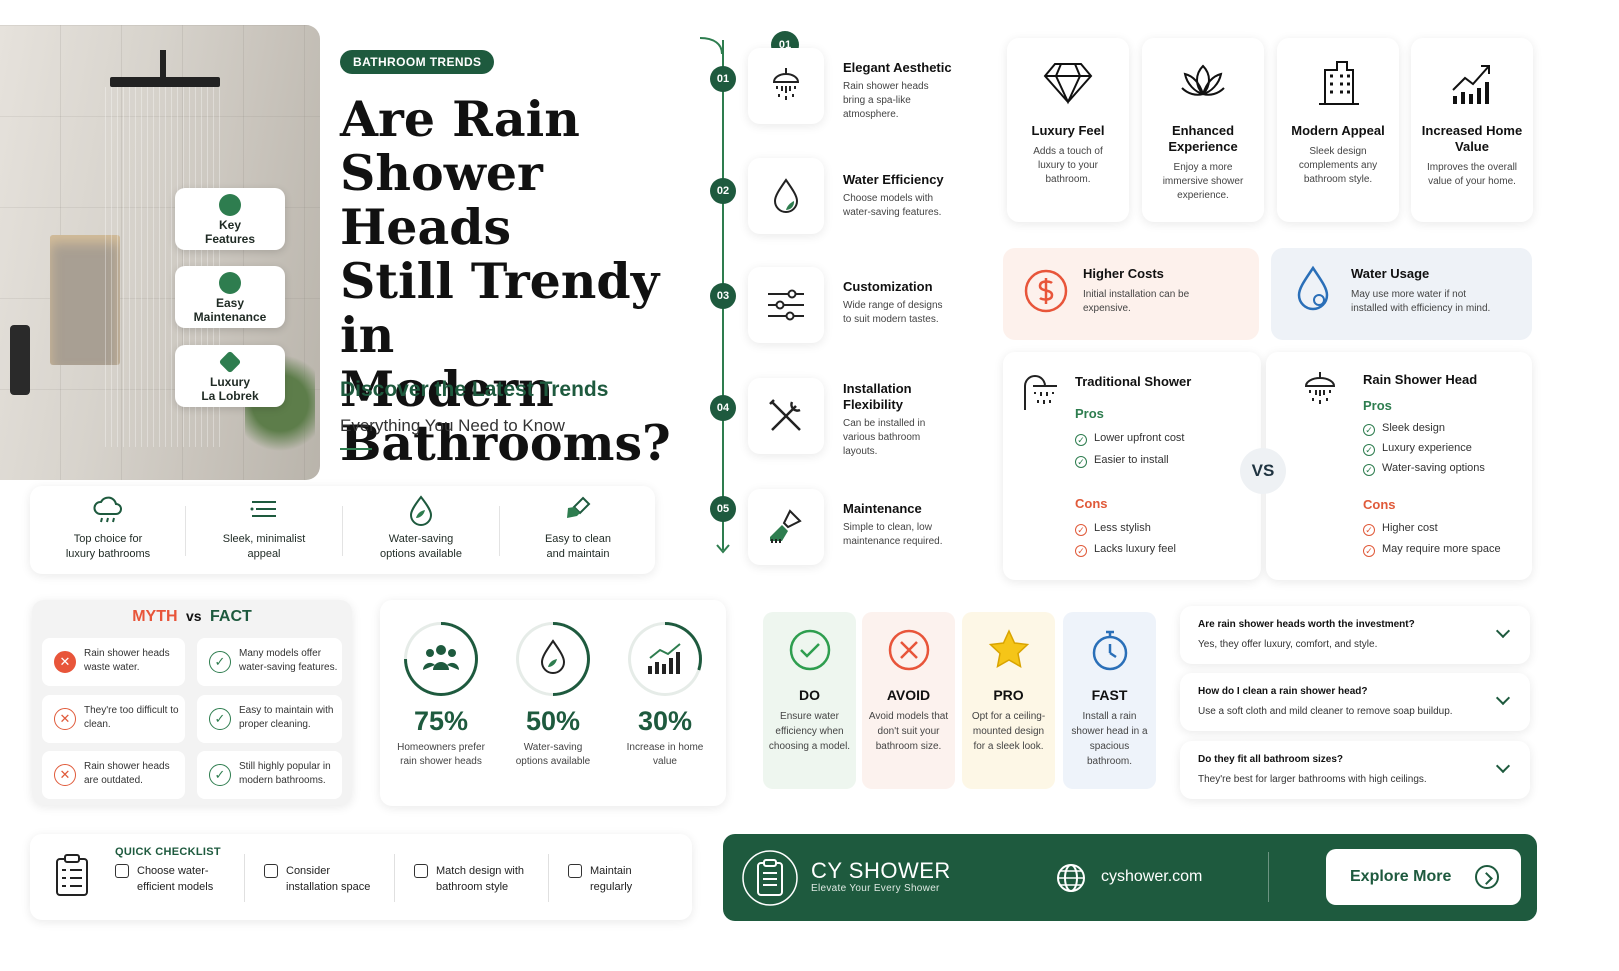  Describe the element at coordinates (72, 875) in the screenshot. I see `clipboard-icon` at that location.